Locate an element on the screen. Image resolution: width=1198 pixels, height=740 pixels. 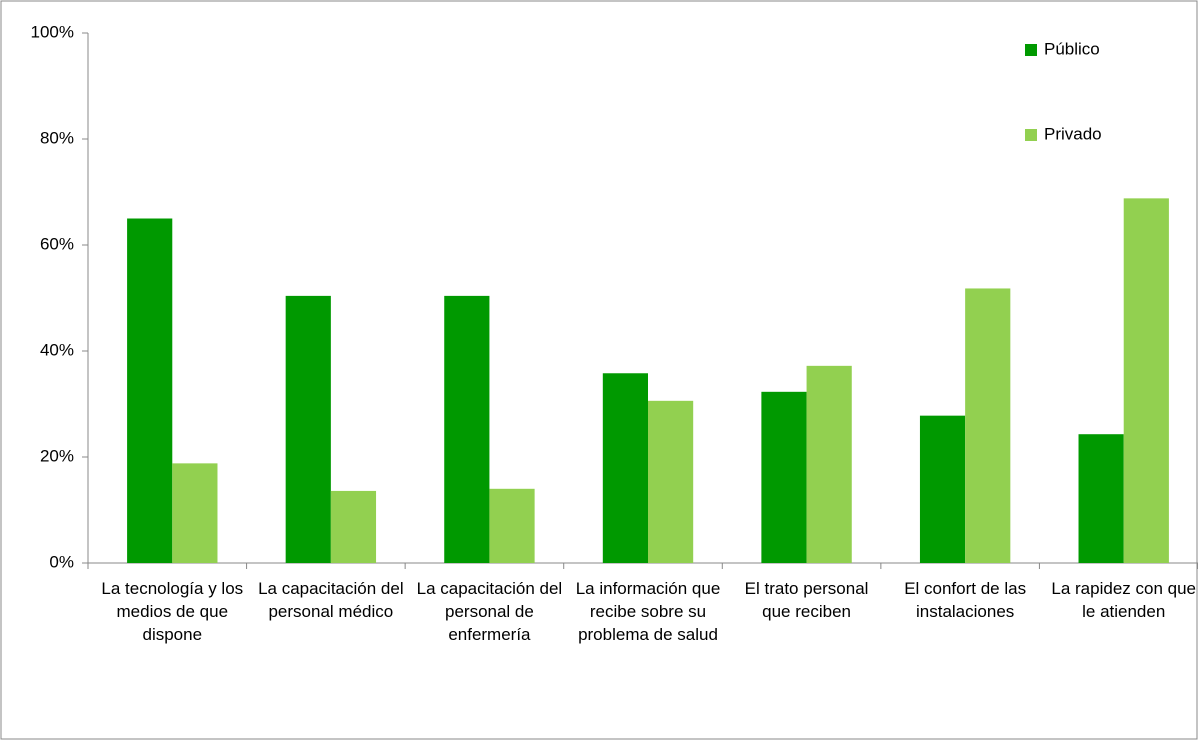
y-tick-label: 40% is located at coordinates (57, 349).